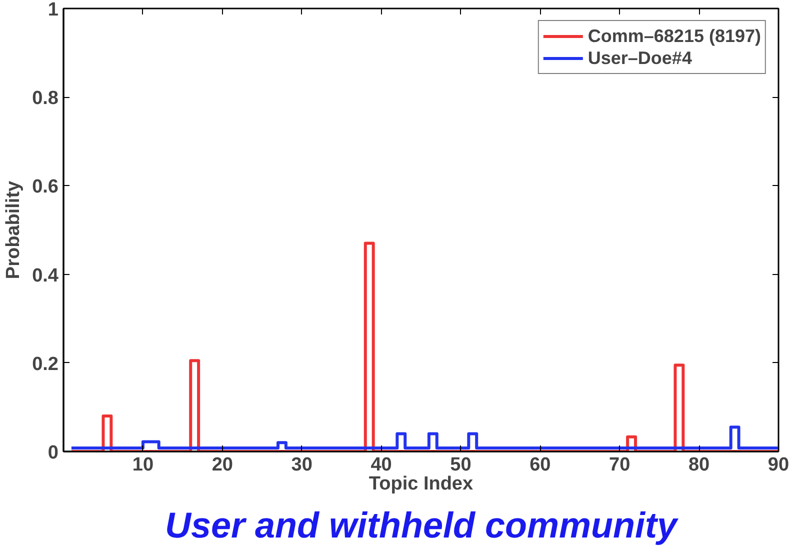  What do you see at coordinates (779, 465) in the screenshot?
I see `x-tick-label: 90` at bounding box center [779, 465].